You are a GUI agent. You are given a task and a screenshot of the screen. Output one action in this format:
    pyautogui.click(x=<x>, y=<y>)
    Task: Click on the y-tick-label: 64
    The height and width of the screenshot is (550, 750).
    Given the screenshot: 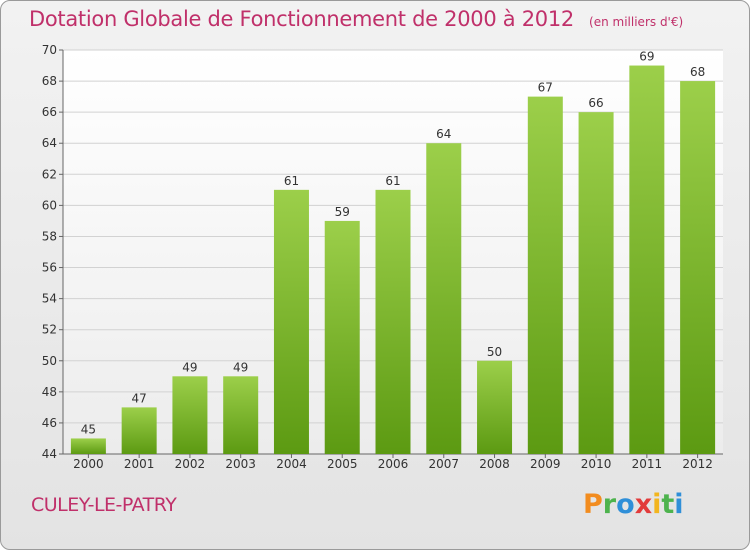 What is the action you would take?
    pyautogui.click(x=49, y=143)
    